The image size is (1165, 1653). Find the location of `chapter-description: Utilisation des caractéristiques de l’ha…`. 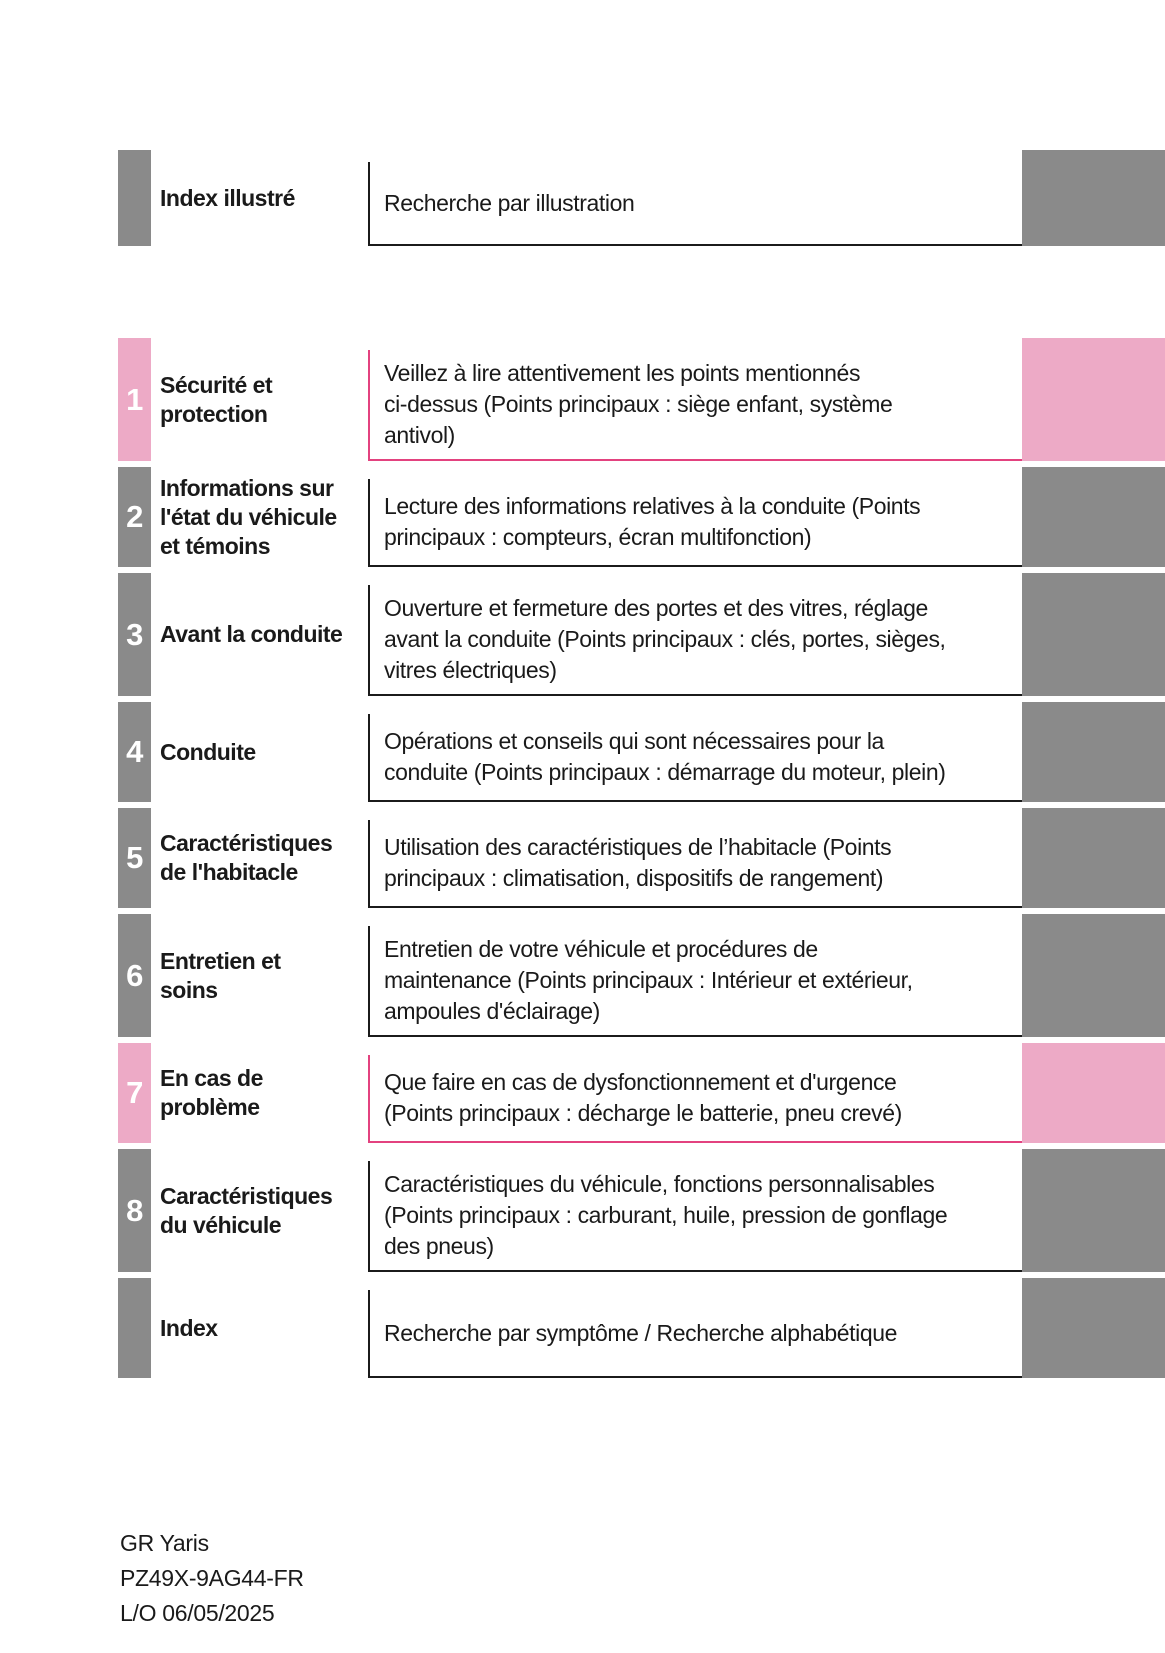

chapter-description: Utilisation des caractéristiques de l’ha… is located at coordinates (638, 862).